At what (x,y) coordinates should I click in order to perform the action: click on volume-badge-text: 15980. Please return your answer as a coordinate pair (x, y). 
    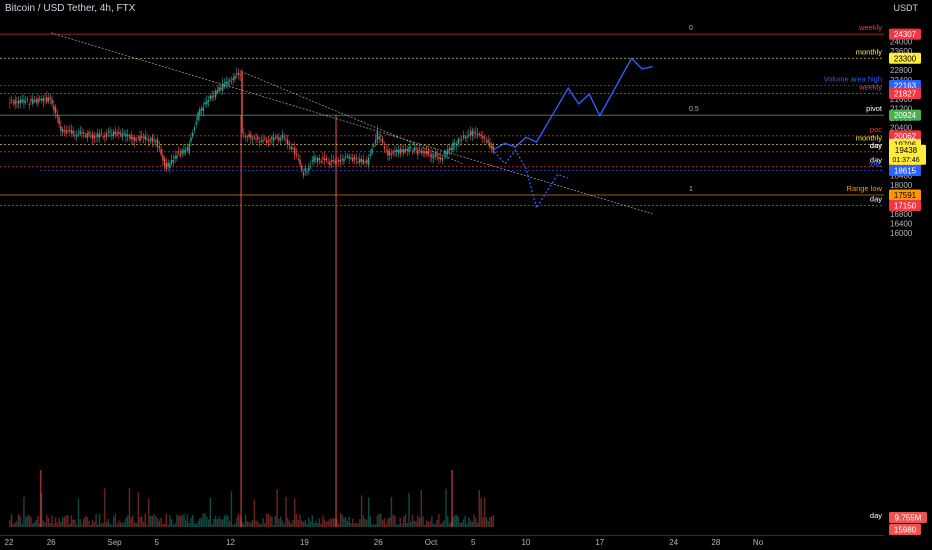
    Looking at the image, I should click on (905, 530).